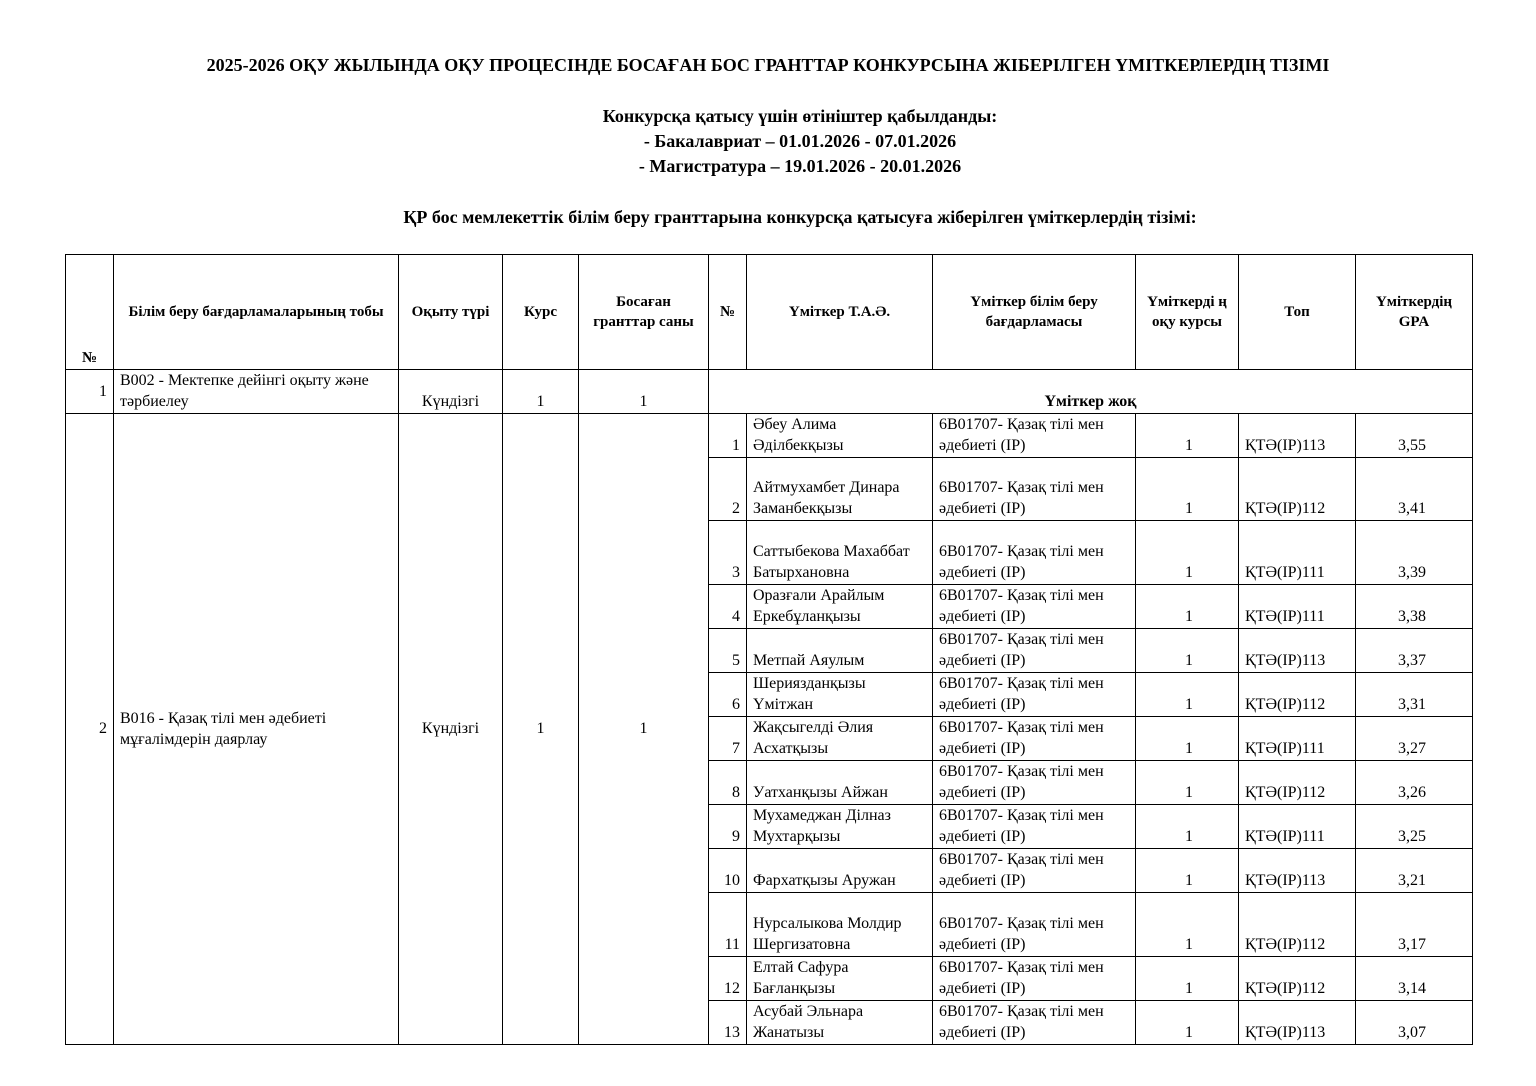 Image resolution: width=1536 pixels, height=1086 pixels. I want to click on candidate-name: Уатханқызы Айжан, so click(839, 782).